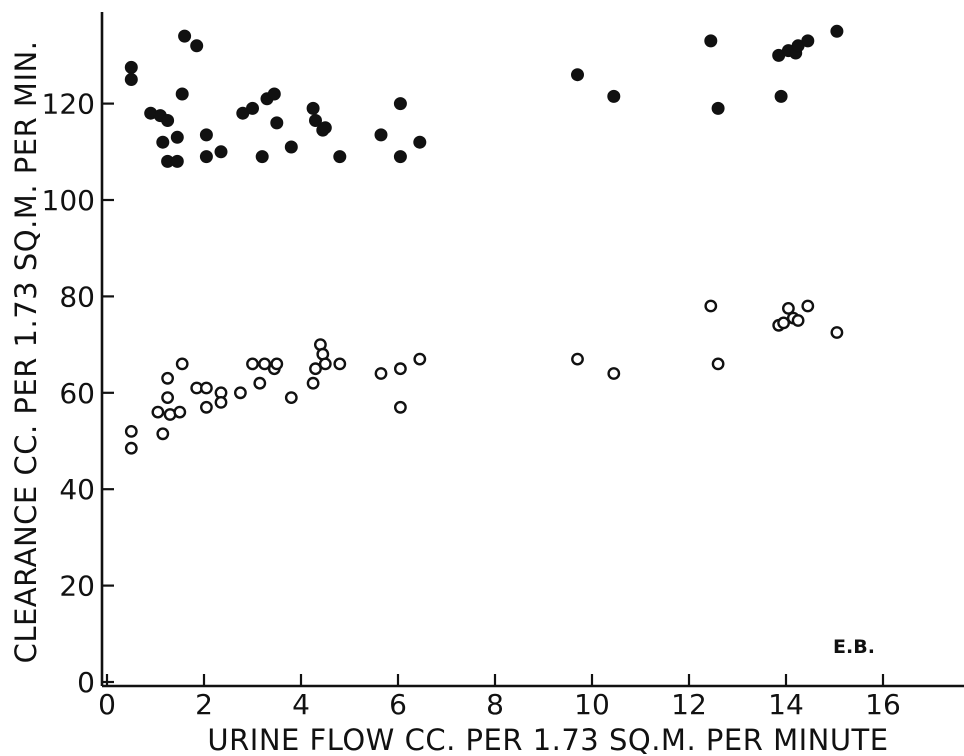 The width and height of the screenshot is (964, 756). I want to click on x-tick-label: 2, so click(204, 704).